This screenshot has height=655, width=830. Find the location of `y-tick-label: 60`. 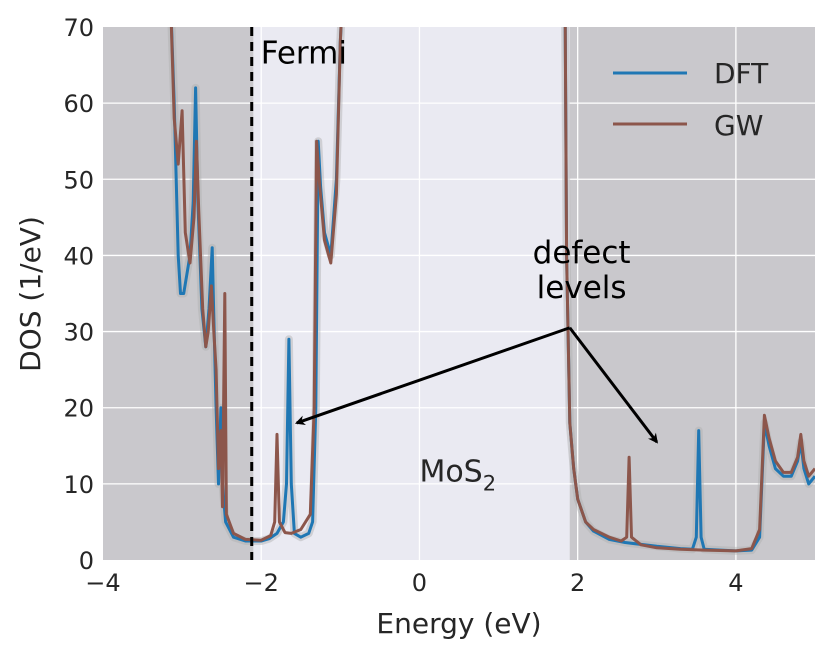

y-tick-label: 60 is located at coordinates (78, 104).